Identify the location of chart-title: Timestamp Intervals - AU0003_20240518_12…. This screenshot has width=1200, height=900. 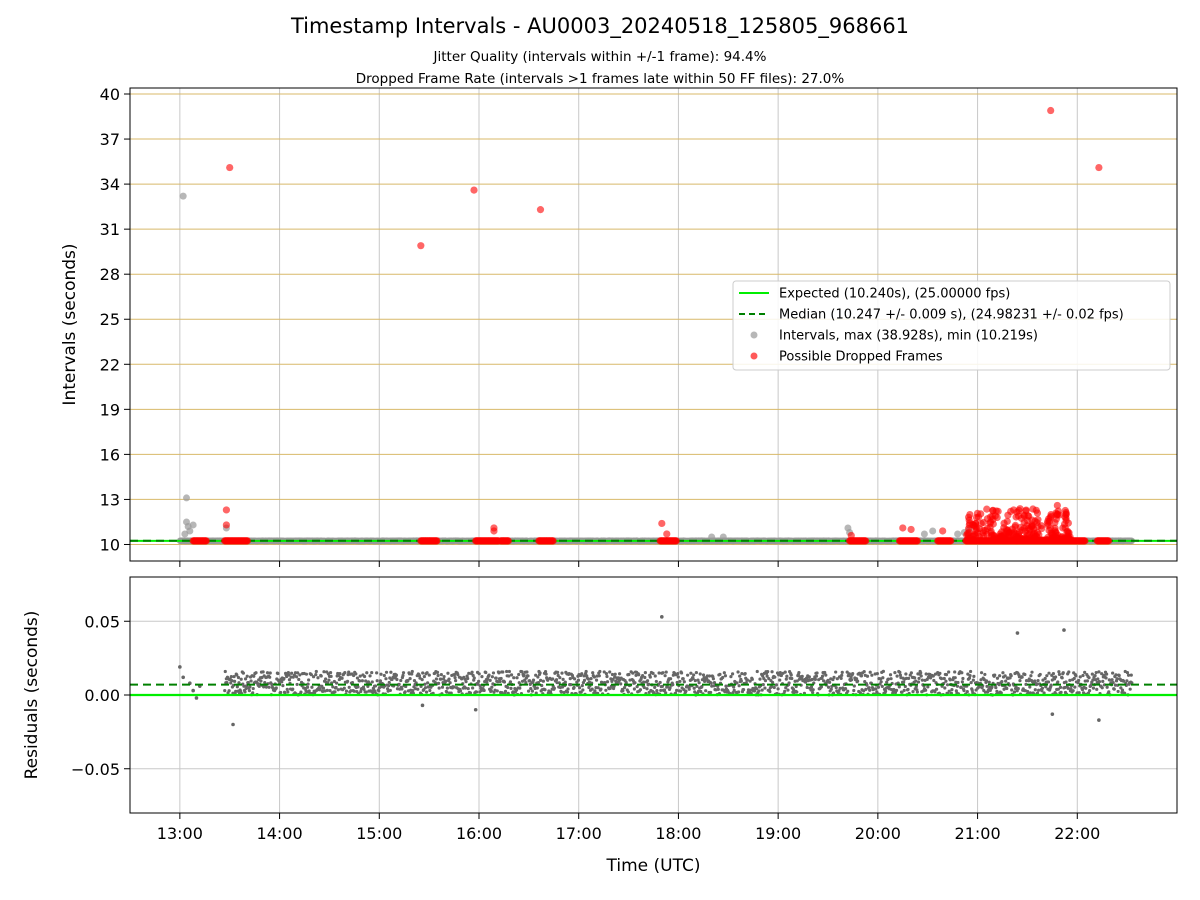
(600, 26).